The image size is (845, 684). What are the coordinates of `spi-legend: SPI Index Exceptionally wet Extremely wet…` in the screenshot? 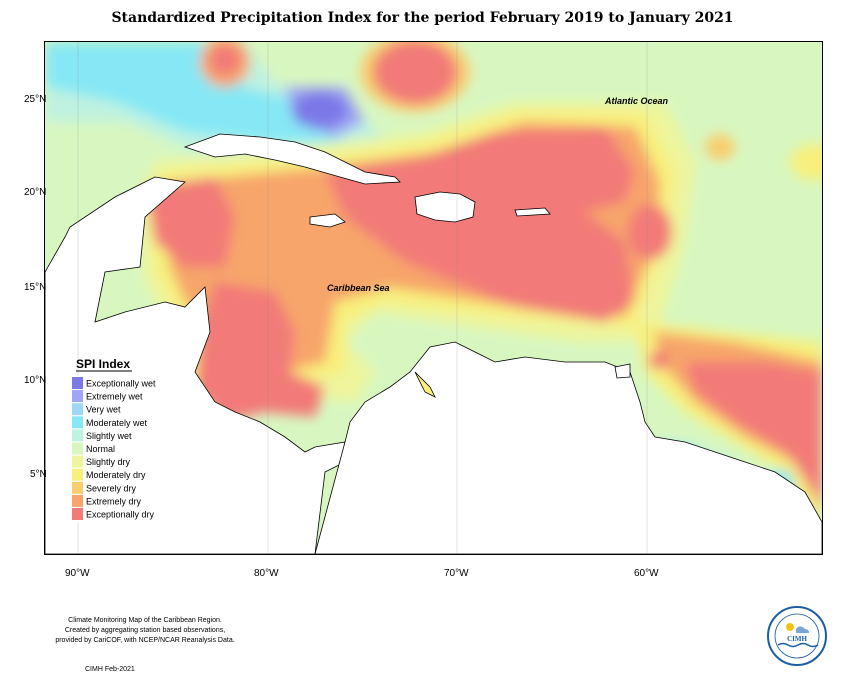 It's located at (126, 440).